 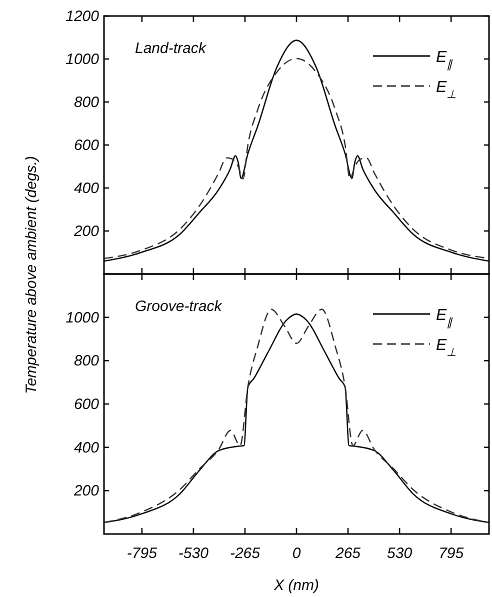 I want to click on x-tick-label: -795, so click(x=142, y=553).